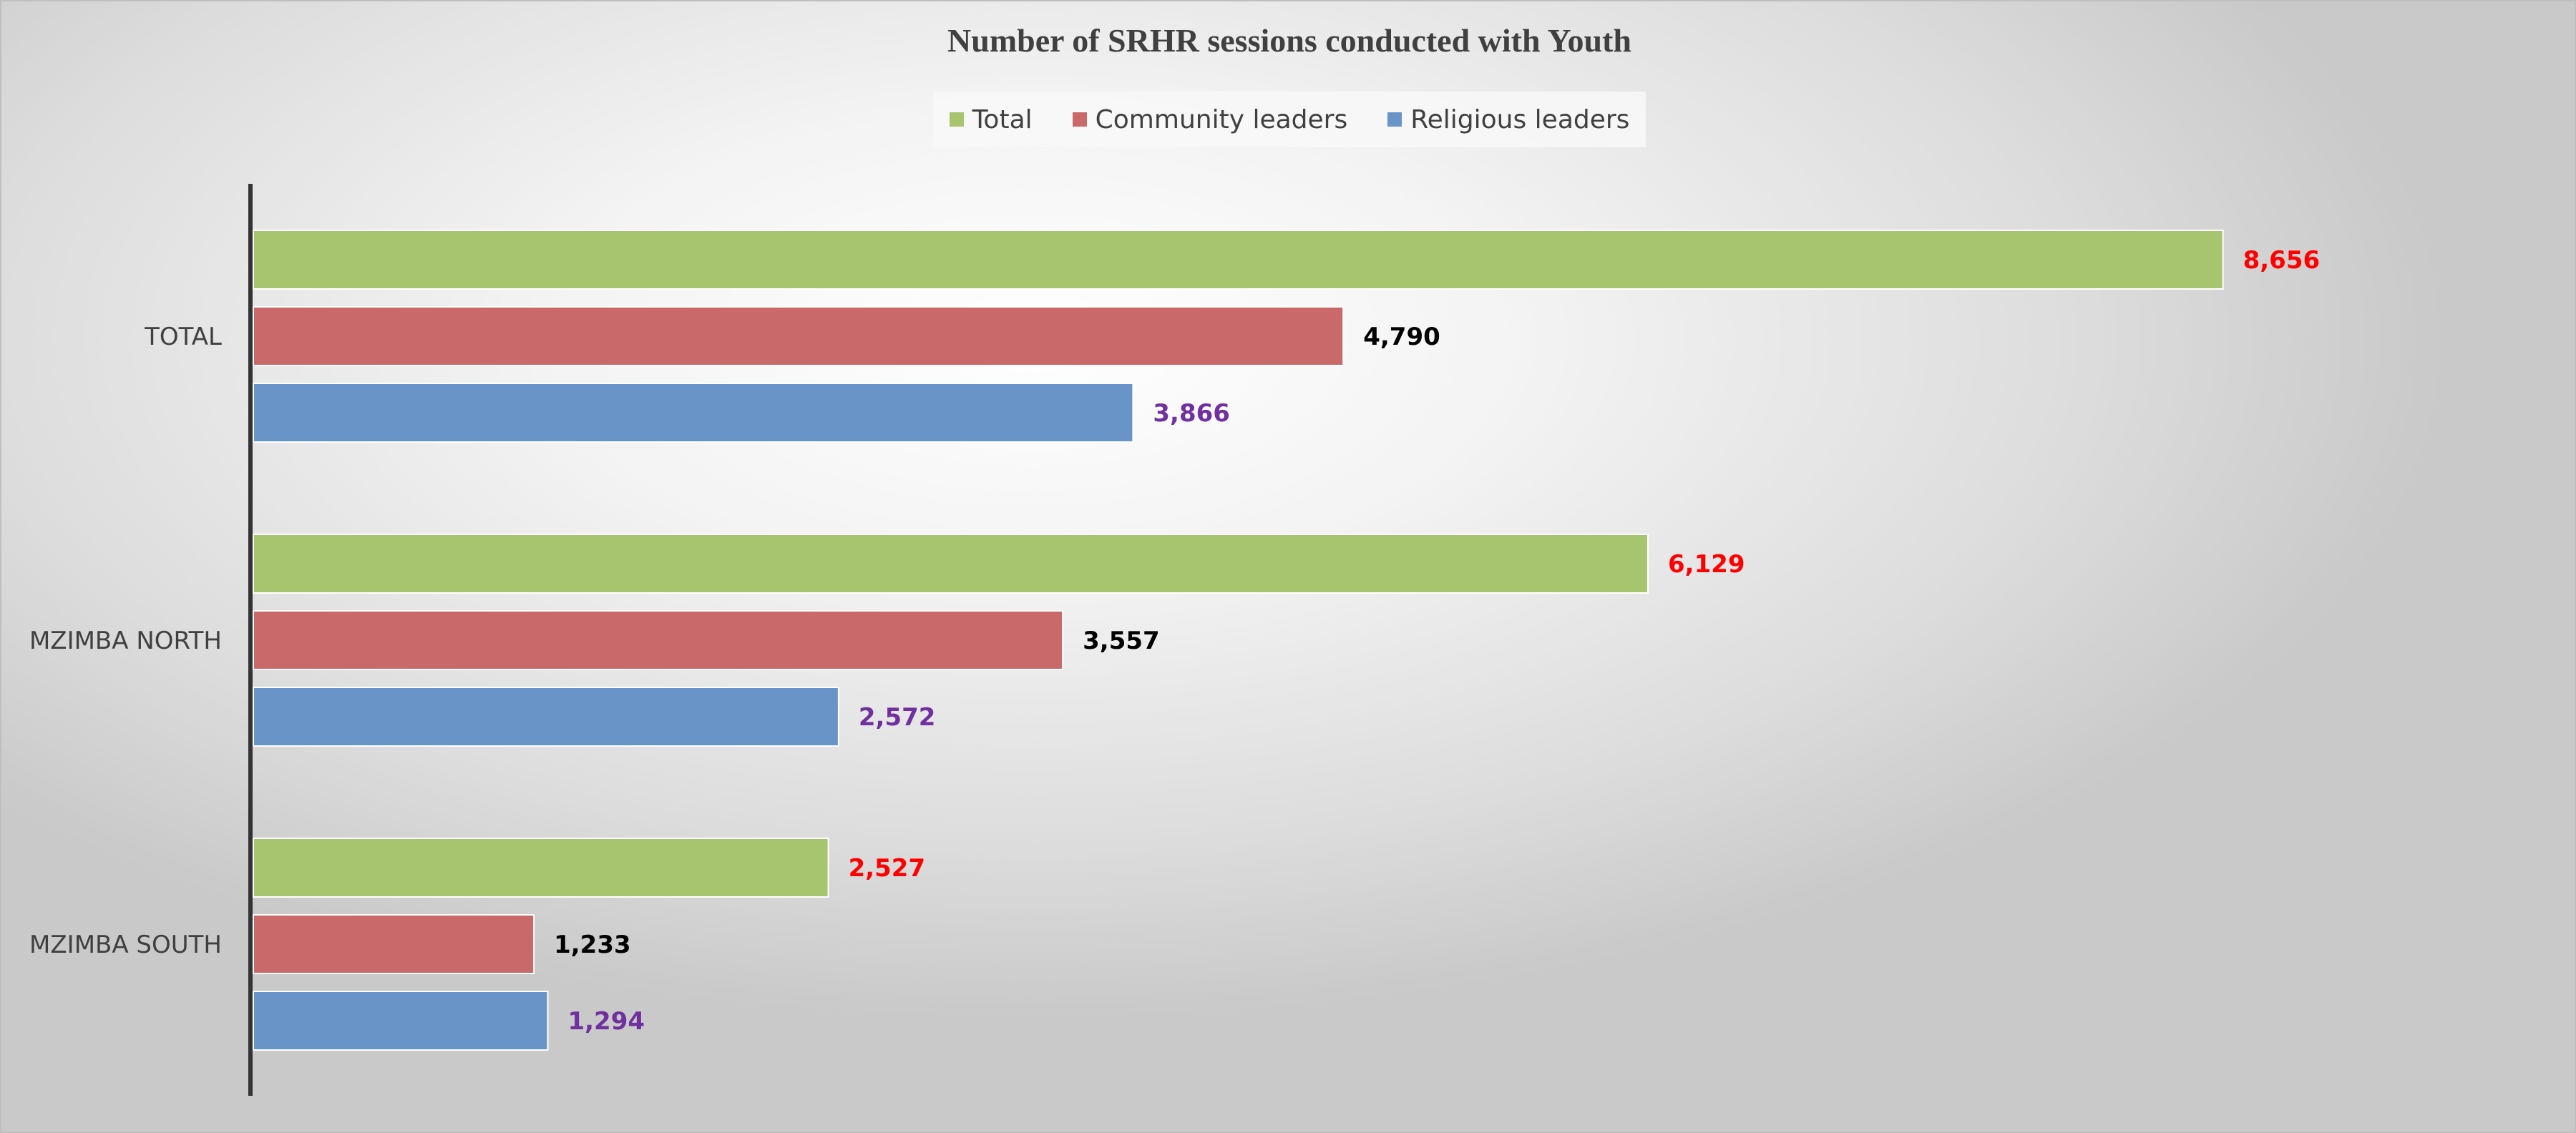 The height and width of the screenshot is (1133, 2576). Describe the element at coordinates (1191, 414) in the screenshot. I see `data-label: 3,866` at that location.